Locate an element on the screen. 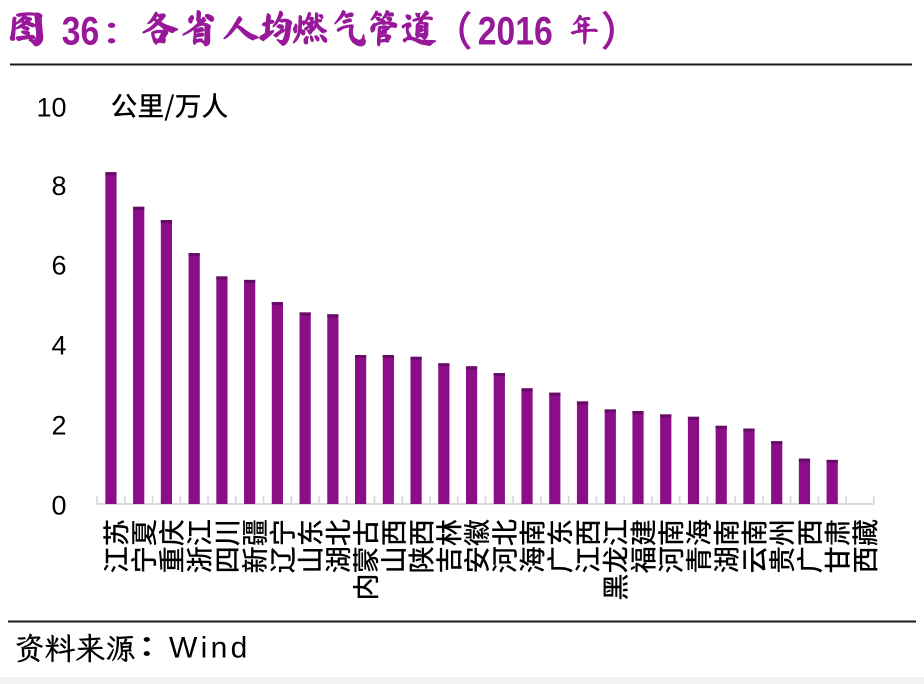 The width and height of the screenshot is (924, 684). svg-text: 4 is located at coordinates (58, 346).